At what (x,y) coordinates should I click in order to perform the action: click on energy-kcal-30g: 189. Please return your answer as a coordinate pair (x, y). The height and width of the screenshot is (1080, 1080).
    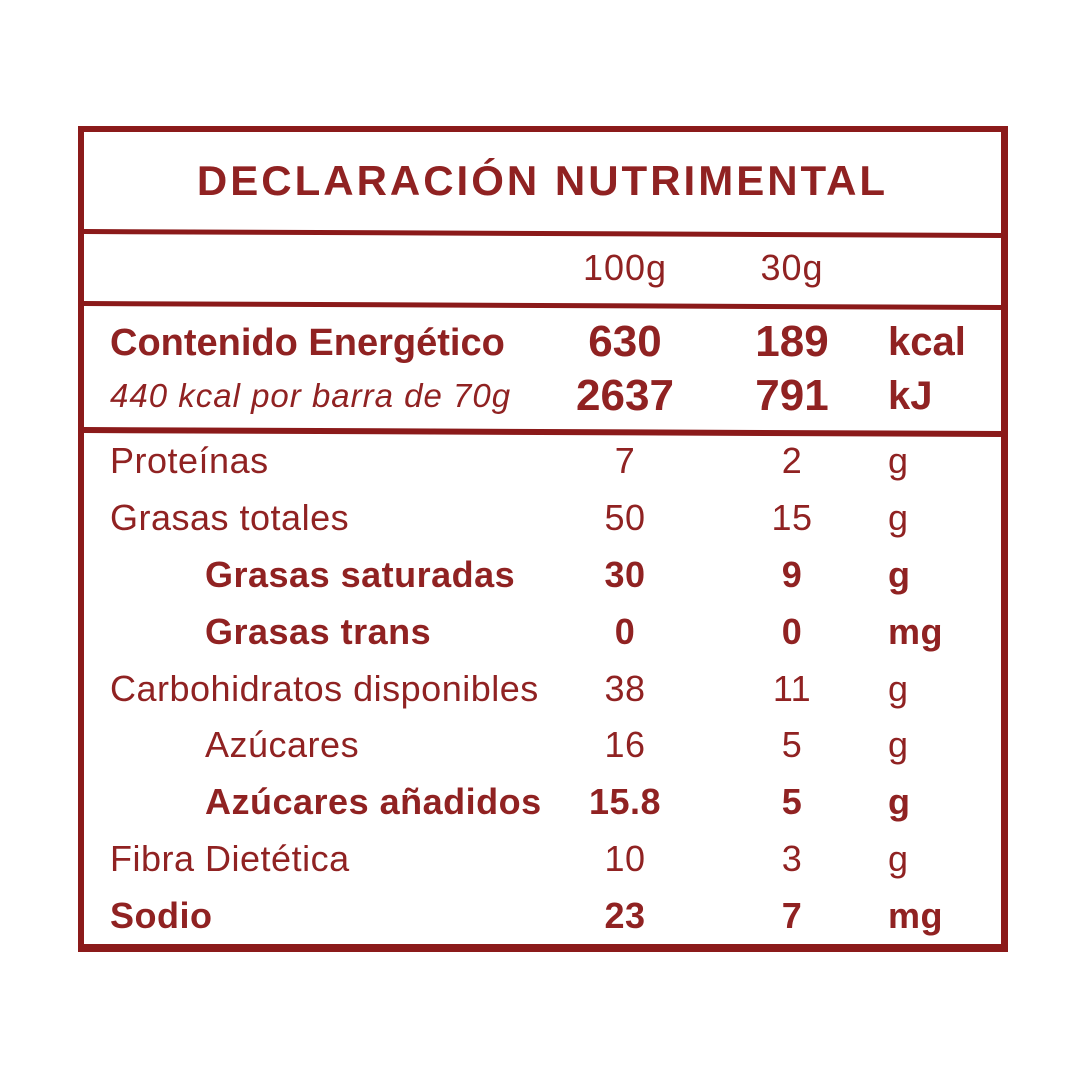
    Looking at the image, I should click on (792, 341).